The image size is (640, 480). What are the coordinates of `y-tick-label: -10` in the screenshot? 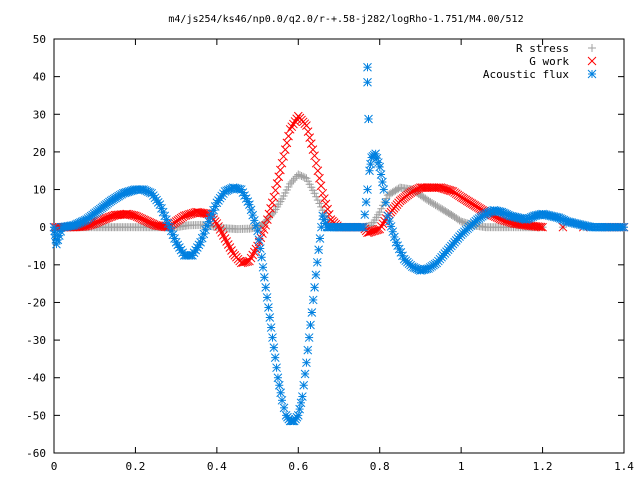 It's located at (36, 265).